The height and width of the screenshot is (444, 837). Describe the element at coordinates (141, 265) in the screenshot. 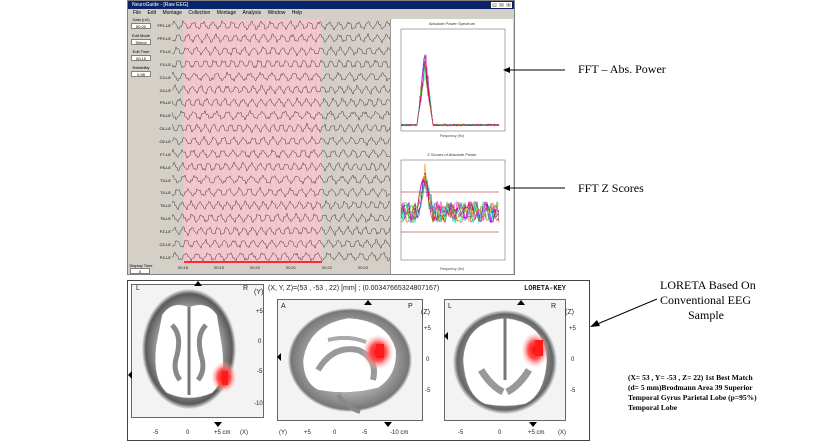

I see `display-time-label: Display Time` at that location.